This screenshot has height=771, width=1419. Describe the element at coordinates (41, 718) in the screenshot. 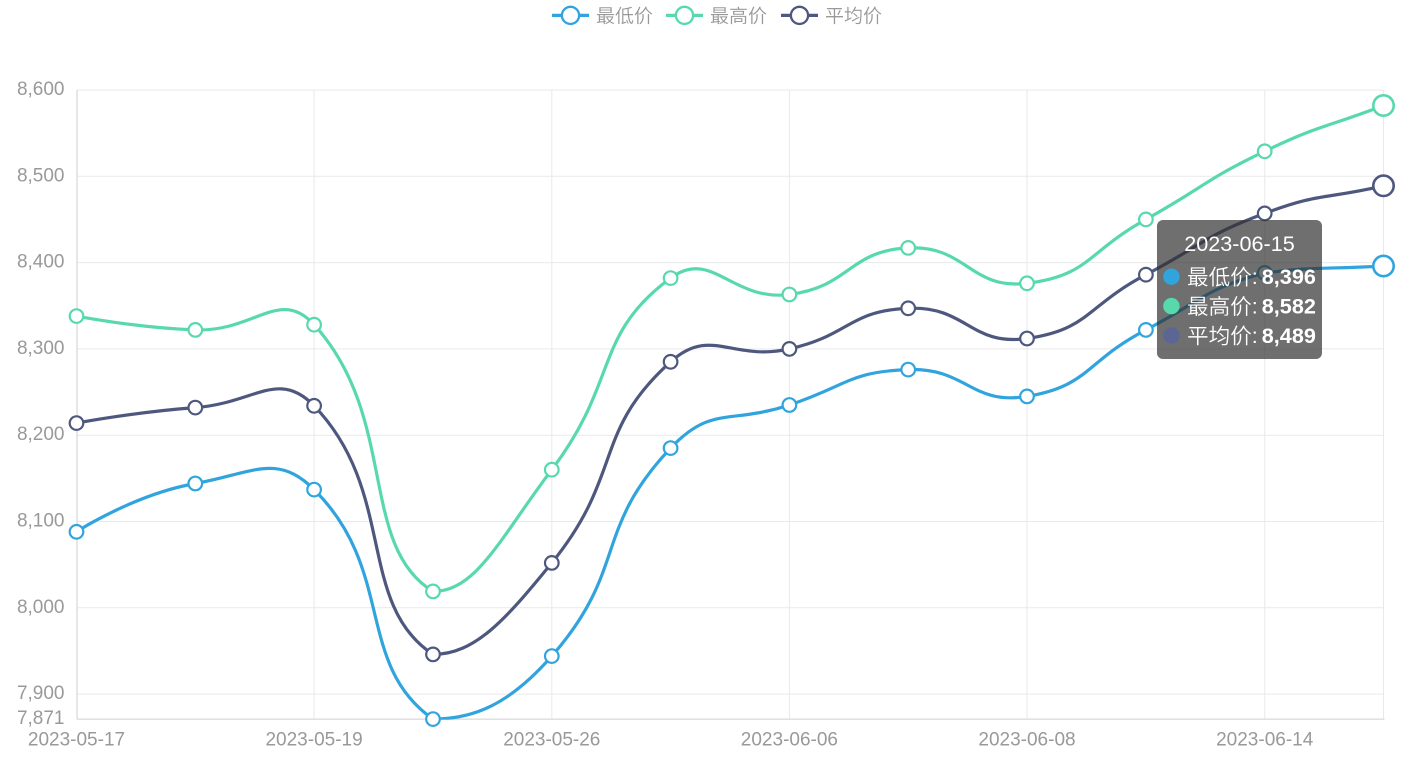

I see `svg-text: 7,871` at that location.